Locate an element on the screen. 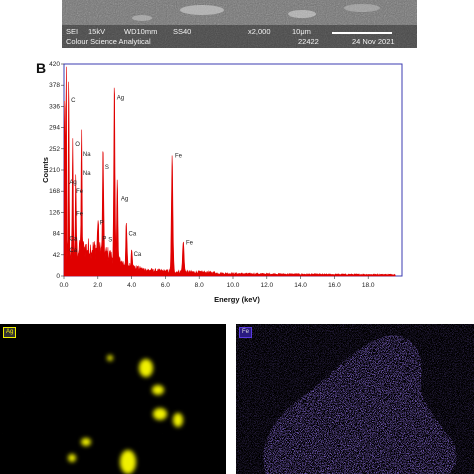 The image size is (474, 474). y-tick-label: 168 is located at coordinates (54, 191).